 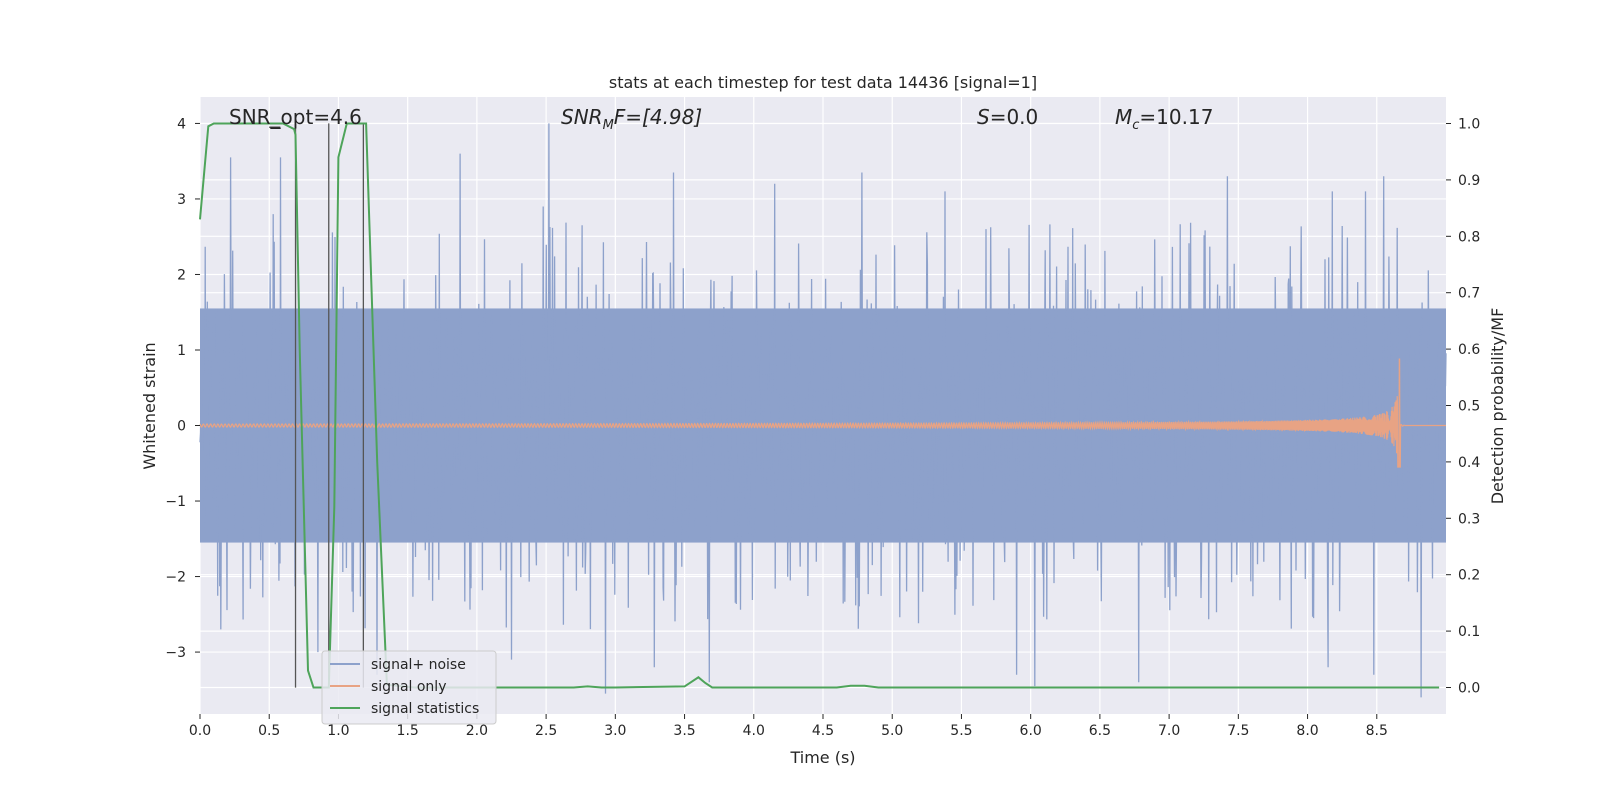 I want to click on vertical-markers, so click(x=317, y=405).